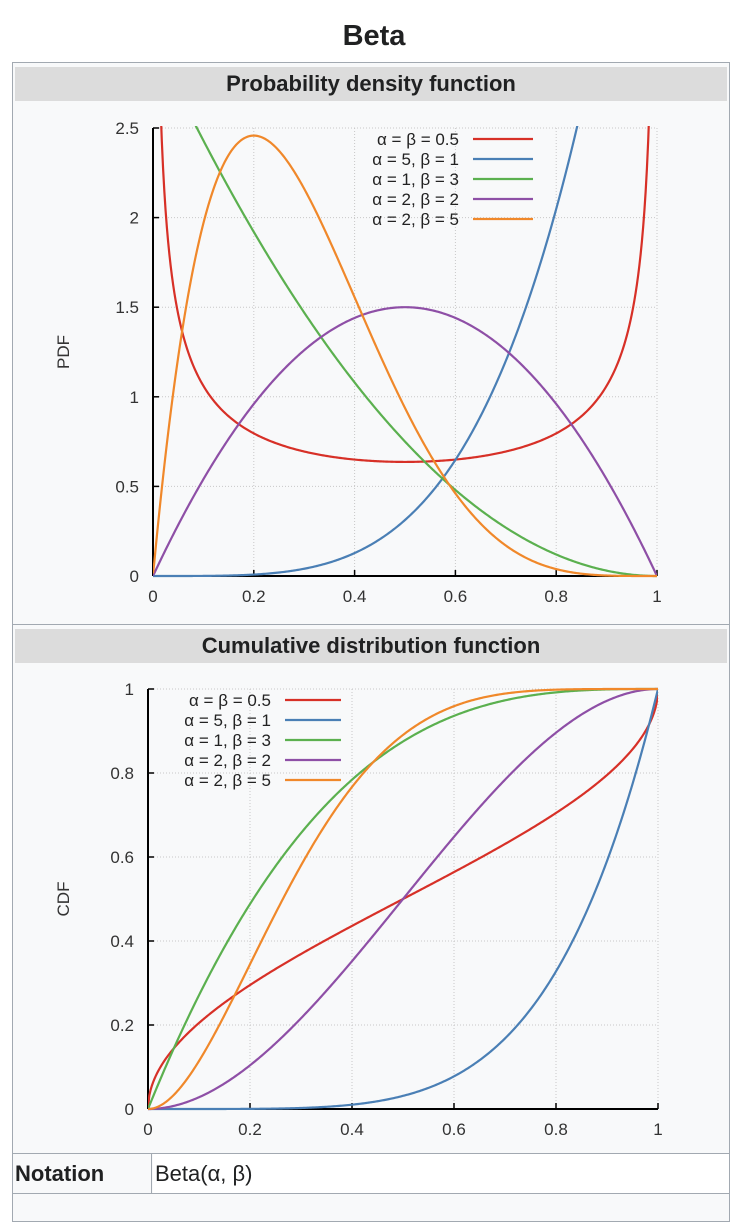 This screenshot has height=1224, width=748. Describe the element at coordinates (122, 857) in the screenshot. I see `y-tick-label: 0.6` at that location.